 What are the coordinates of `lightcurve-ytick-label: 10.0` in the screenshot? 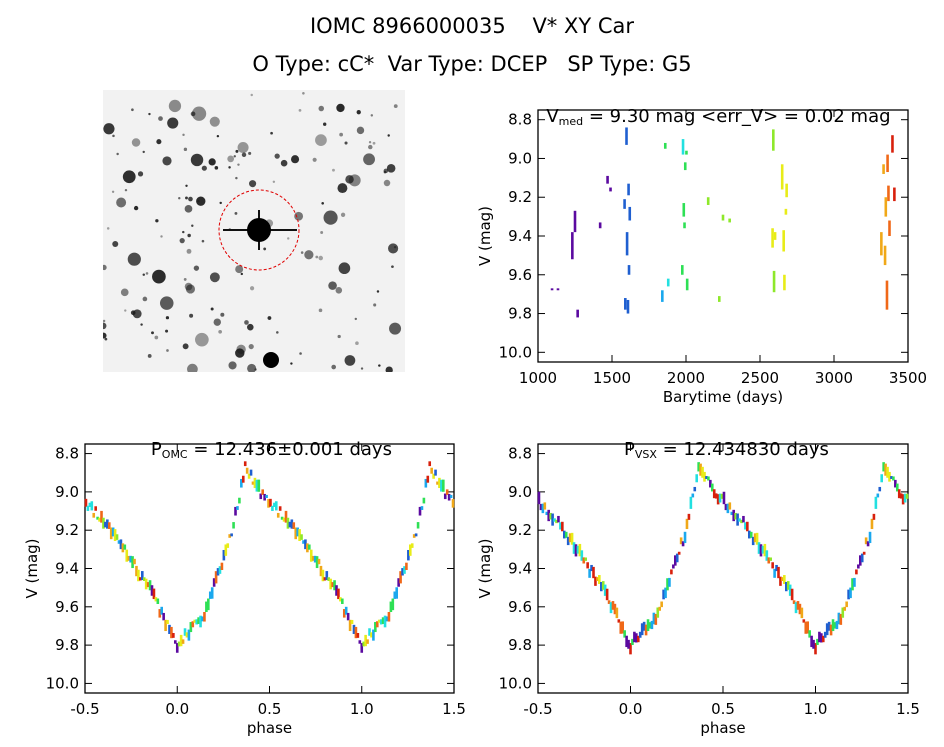 It's located at (515, 352).